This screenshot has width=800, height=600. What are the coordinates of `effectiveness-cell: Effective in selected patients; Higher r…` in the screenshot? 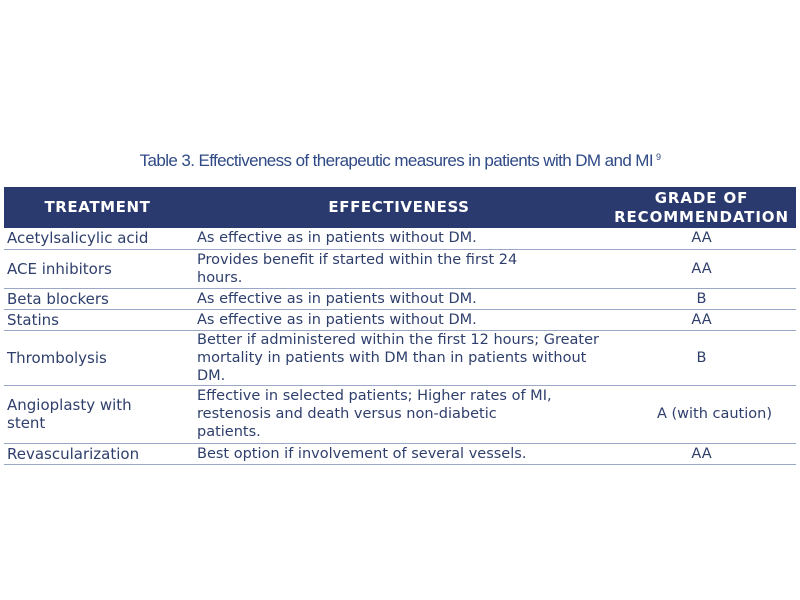 It's located at (399, 414).